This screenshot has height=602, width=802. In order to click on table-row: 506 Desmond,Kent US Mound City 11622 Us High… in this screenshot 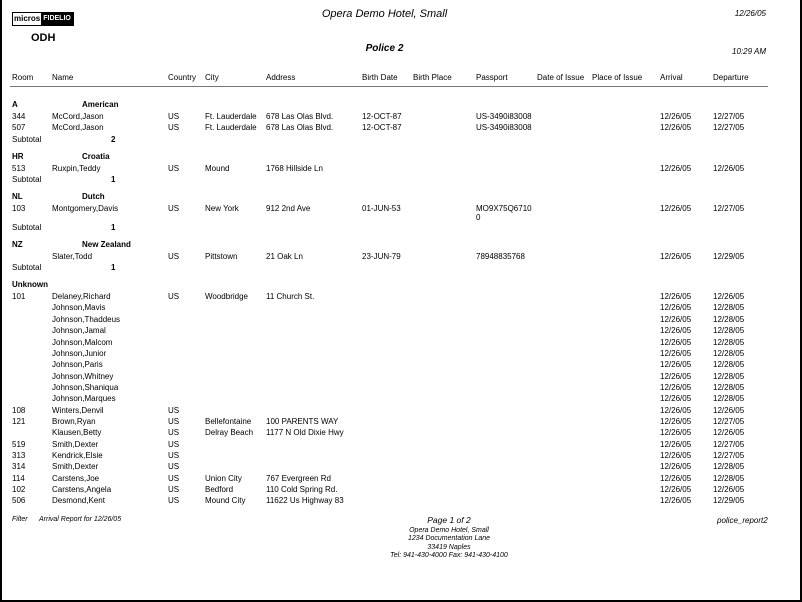, I will do `click(392, 500)`.